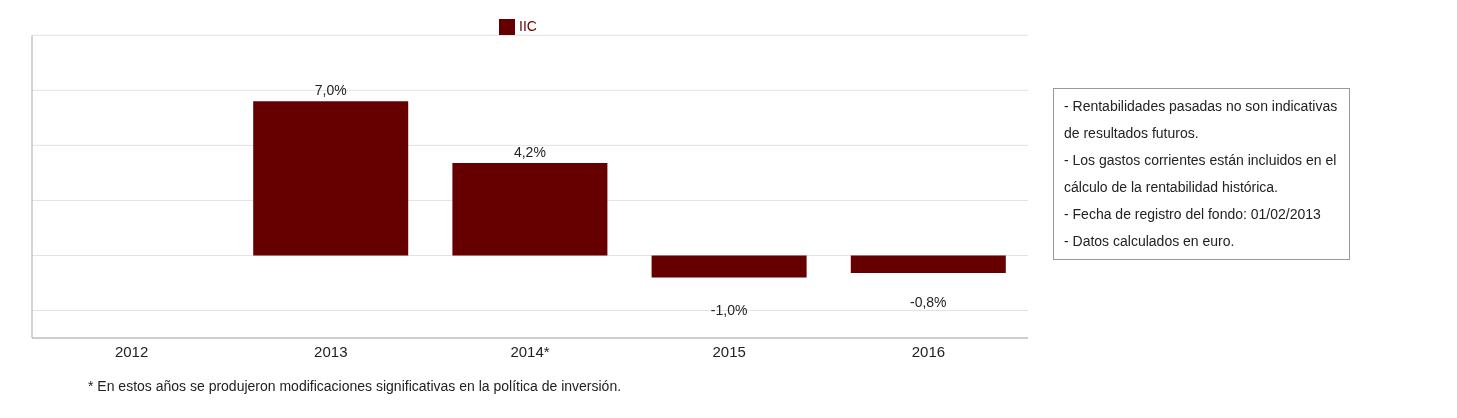 Image resolution: width=1457 pixels, height=418 pixels. What do you see at coordinates (529, 151) in the screenshot?
I see `data-label: 4,2%` at bounding box center [529, 151].